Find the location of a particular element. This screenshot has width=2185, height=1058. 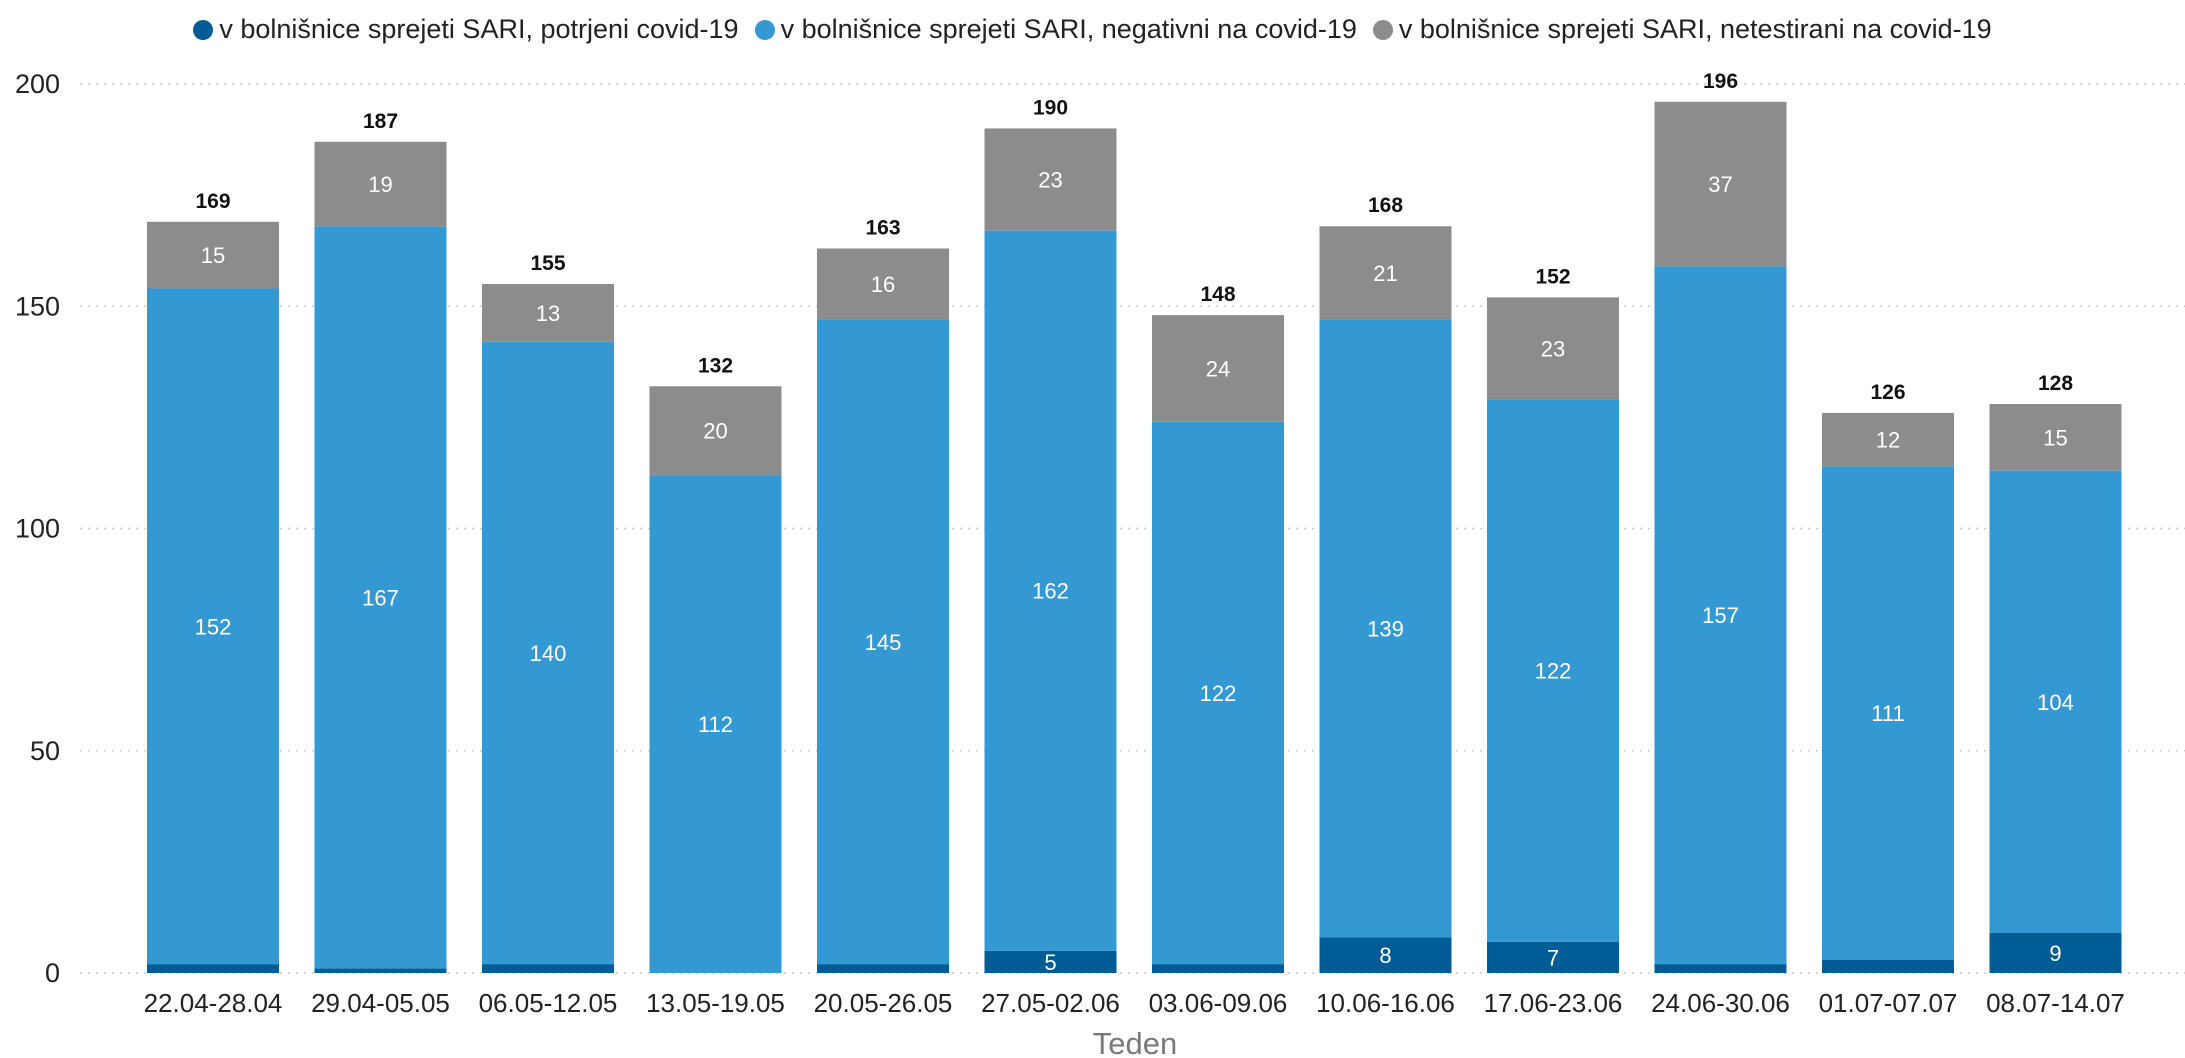

total-label: 148 is located at coordinates (1217, 294).